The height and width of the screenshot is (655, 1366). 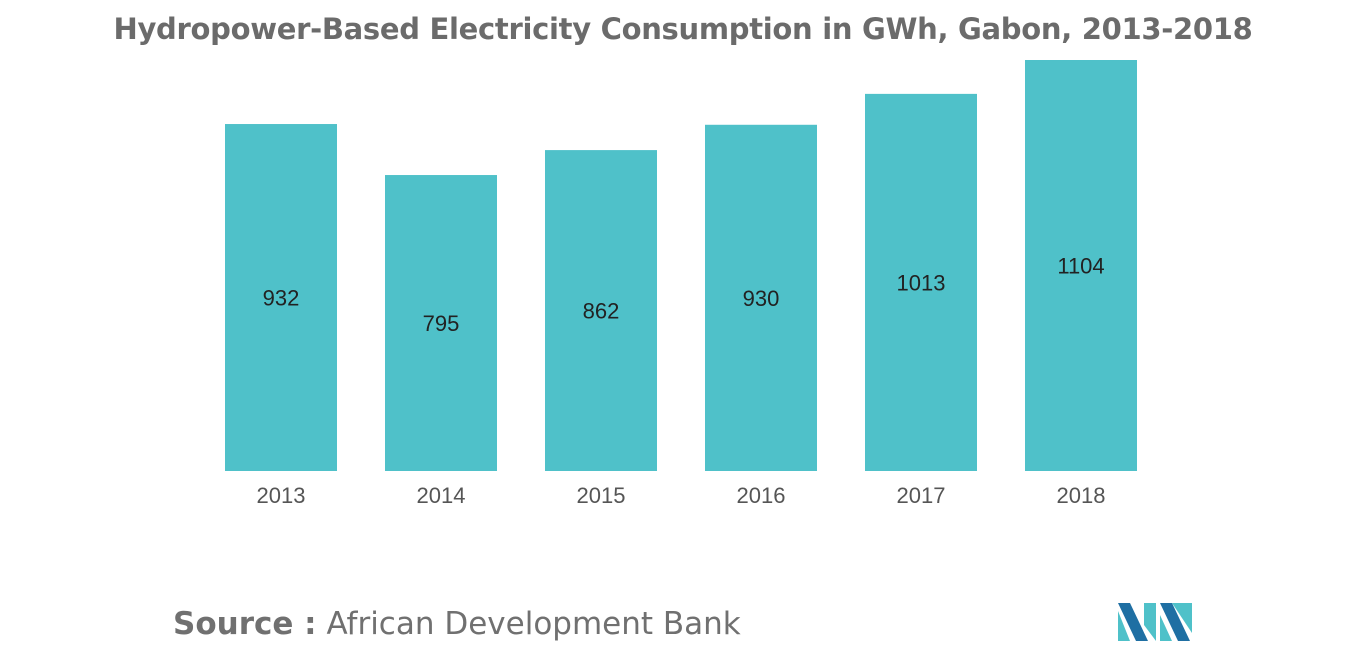 What do you see at coordinates (681, 495) in the screenshot?
I see `x-axis-ticks: 2013 2014 2015 2016 2017 2018` at bounding box center [681, 495].